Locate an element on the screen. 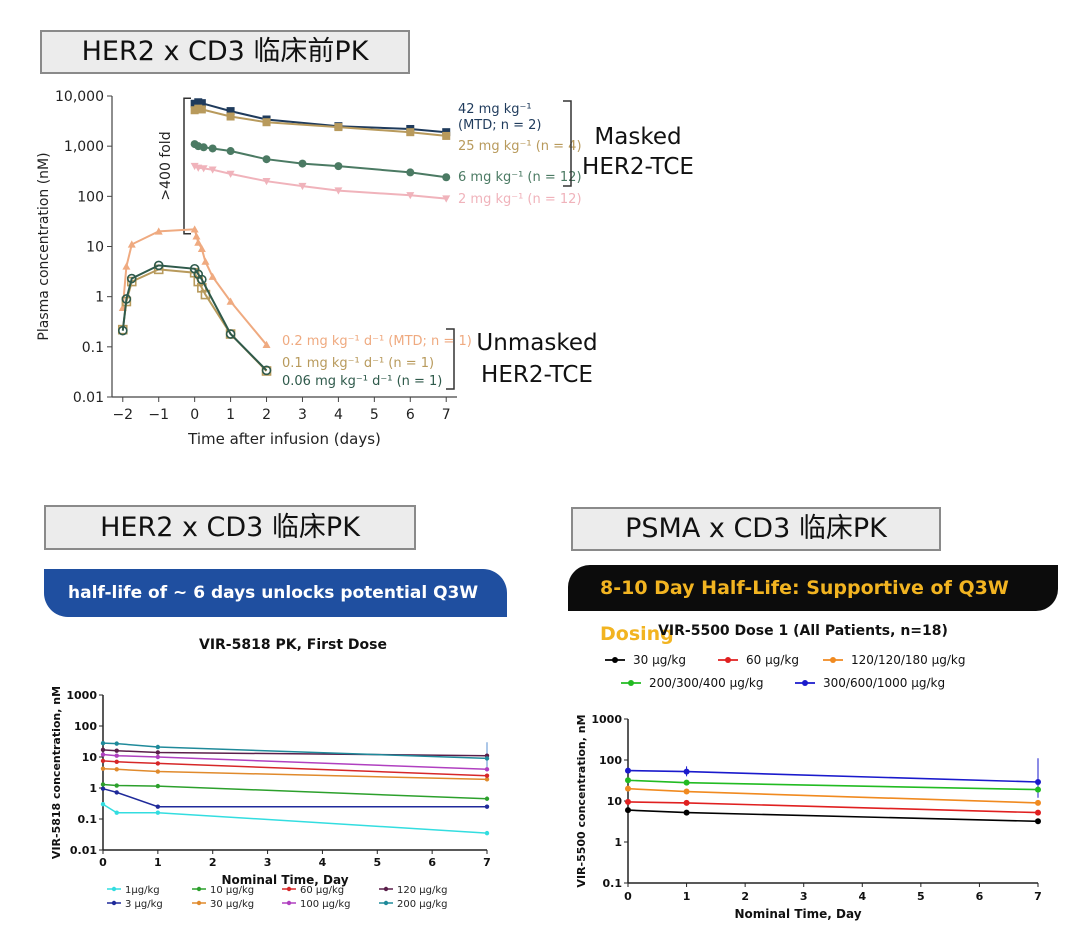  x-tick-label: −1 is located at coordinates (158, 415).